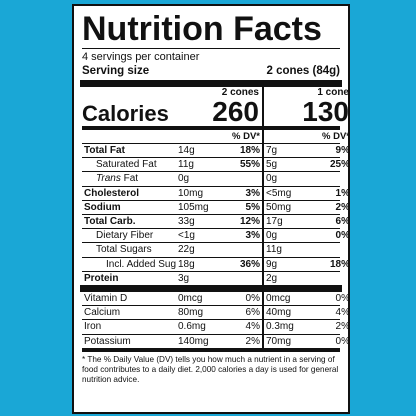 This screenshot has height=416, width=416. I want to click on footnote-divider, so click(211, 349).